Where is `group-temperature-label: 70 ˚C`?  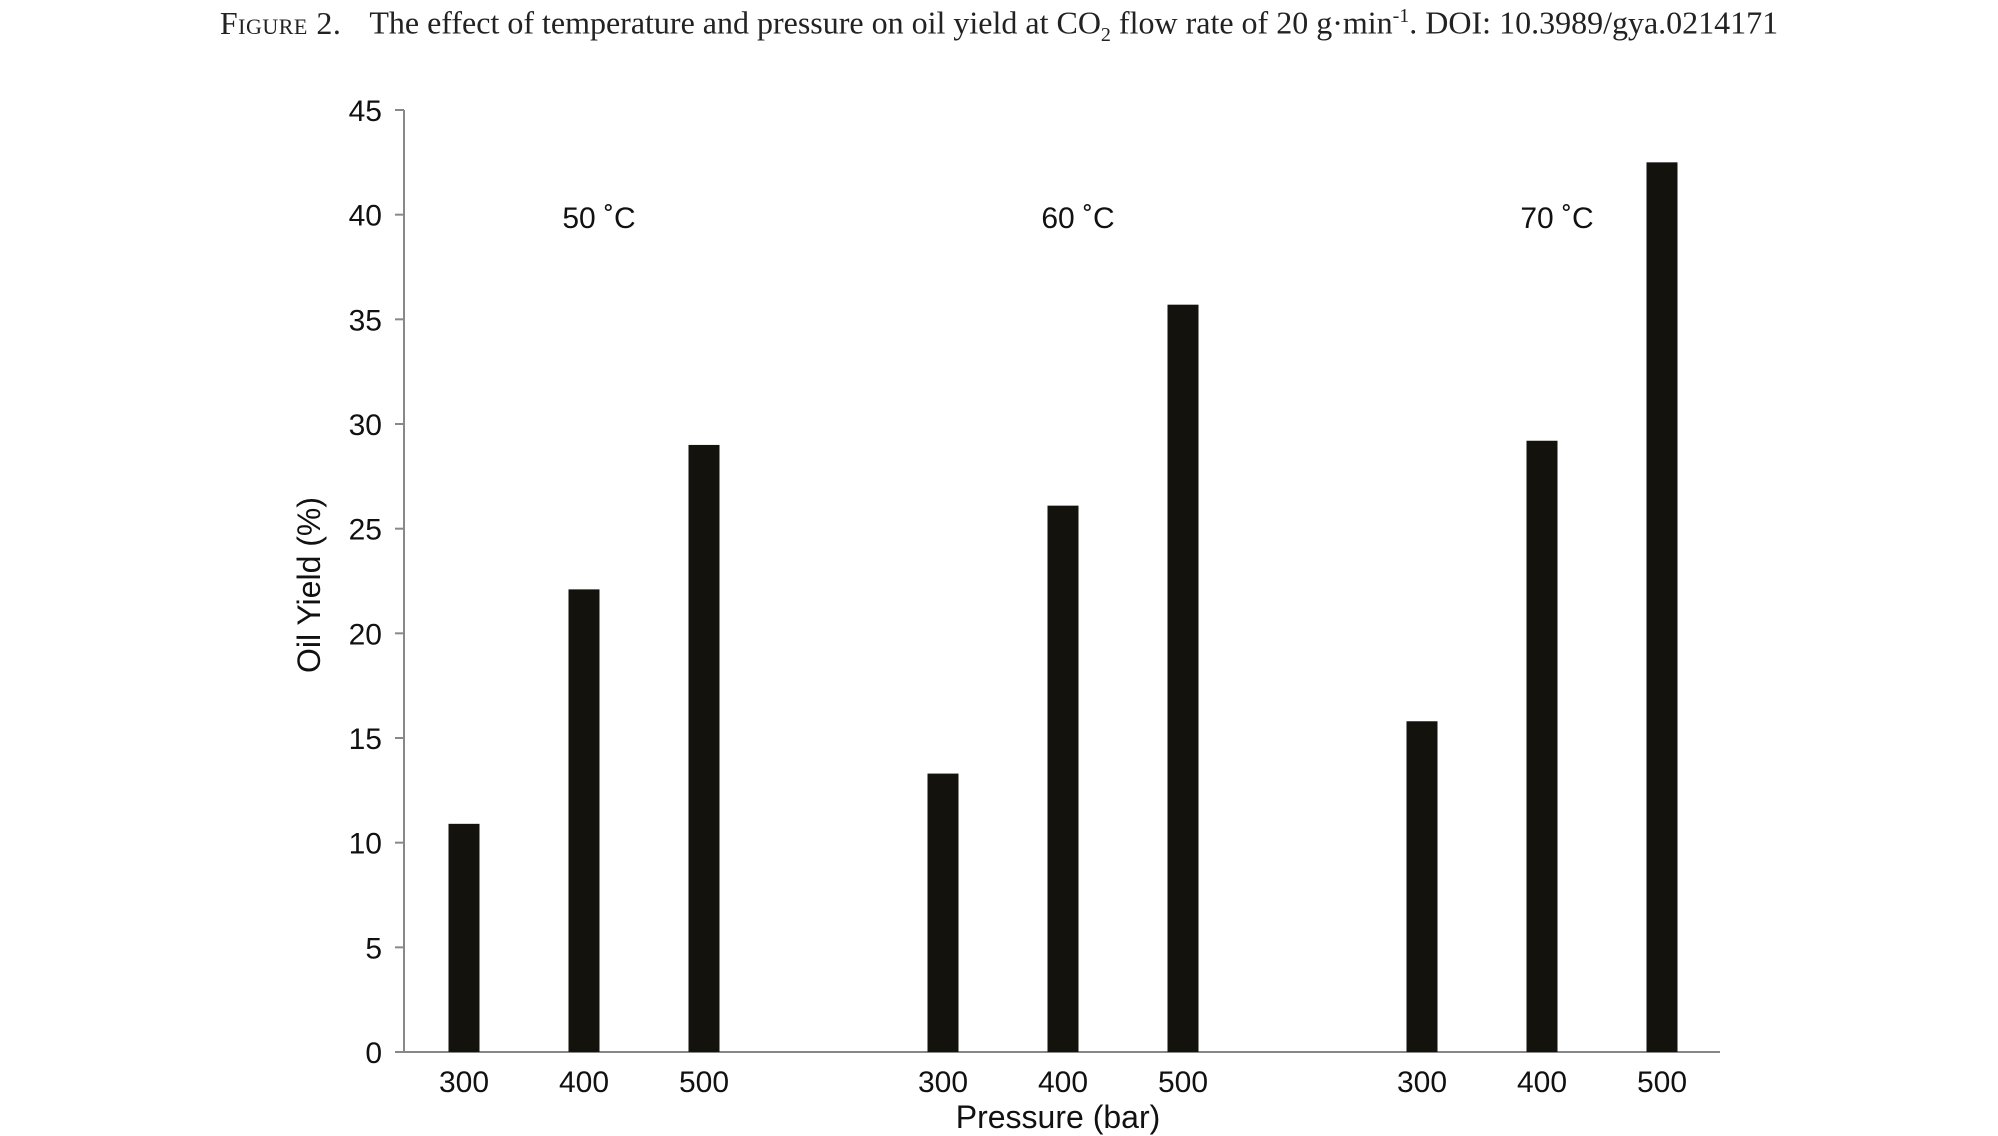
group-temperature-label: 70 ˚C is located at coordinates (1556, 218).